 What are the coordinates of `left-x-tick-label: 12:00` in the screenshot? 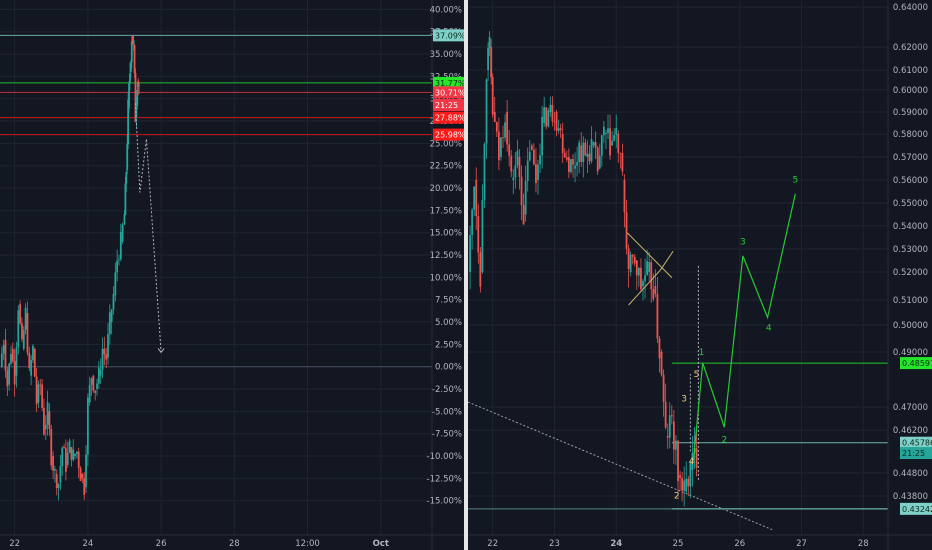 It's located at (307, 544).